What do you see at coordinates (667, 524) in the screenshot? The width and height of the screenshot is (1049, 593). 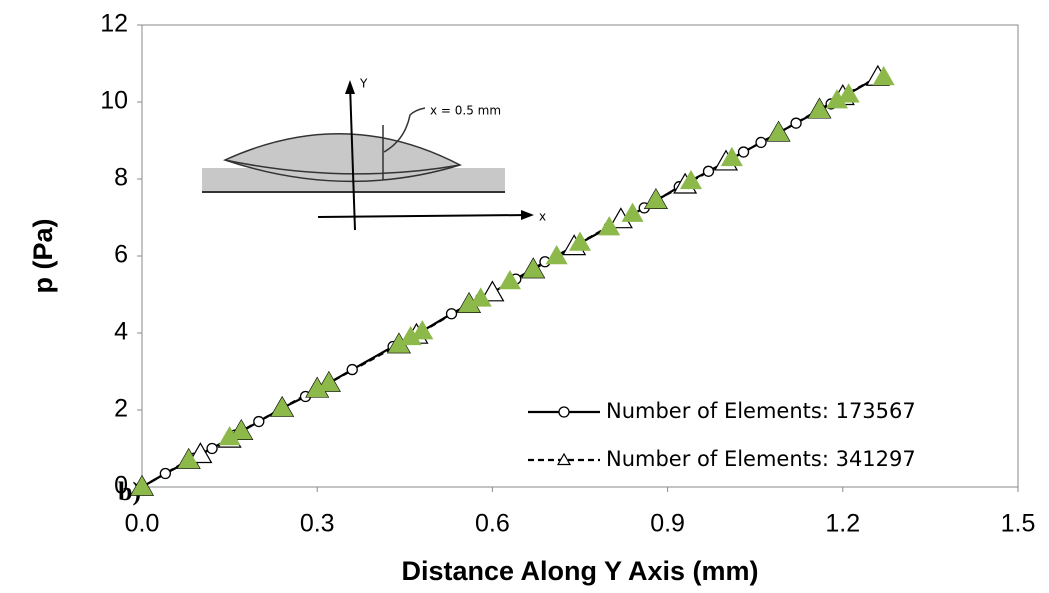 I see `x-tick-label: 0.9` at bounding box center [667, 524].